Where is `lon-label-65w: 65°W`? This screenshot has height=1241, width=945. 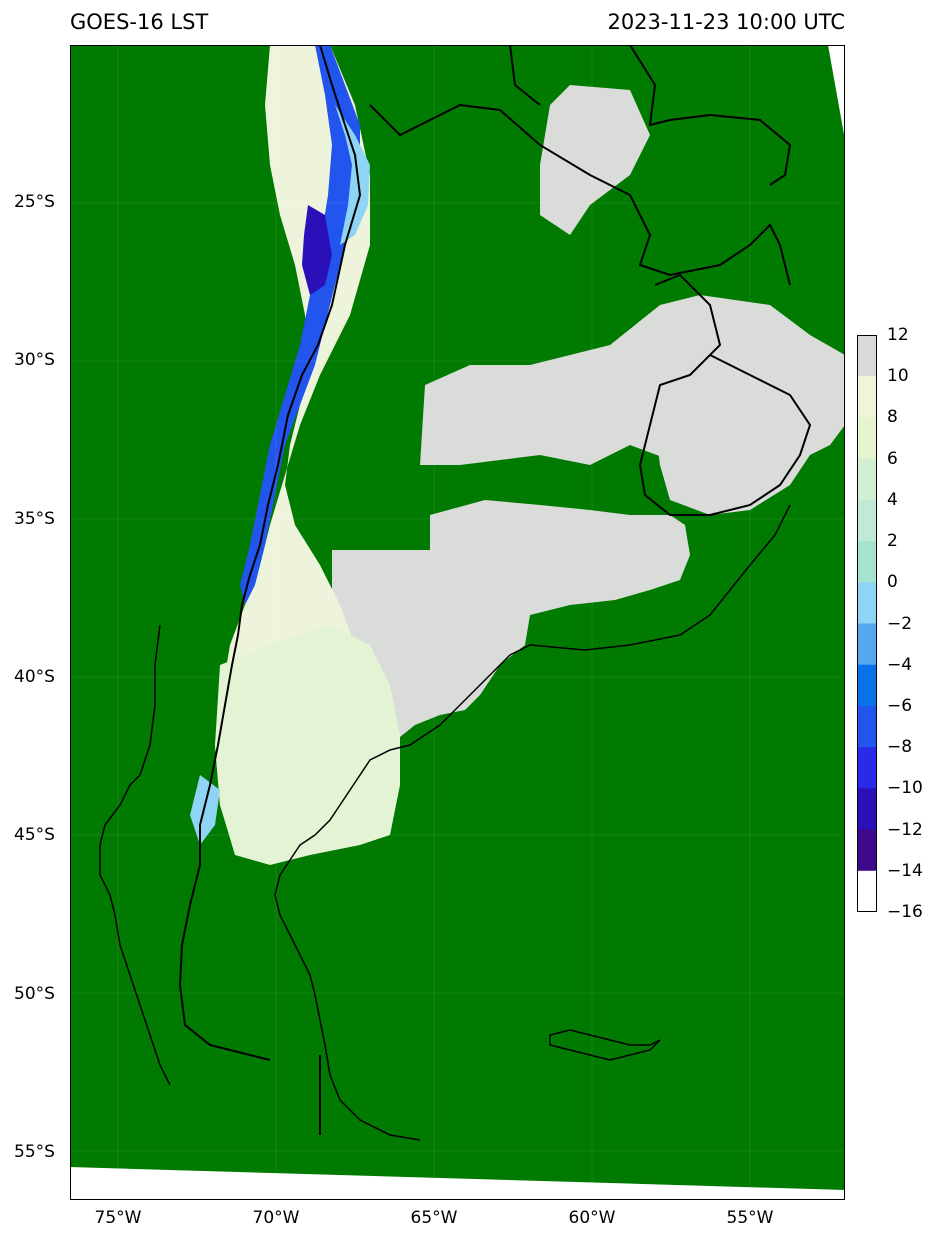 lon-label-65w: 65°W is located at coordinates (434, 1218).